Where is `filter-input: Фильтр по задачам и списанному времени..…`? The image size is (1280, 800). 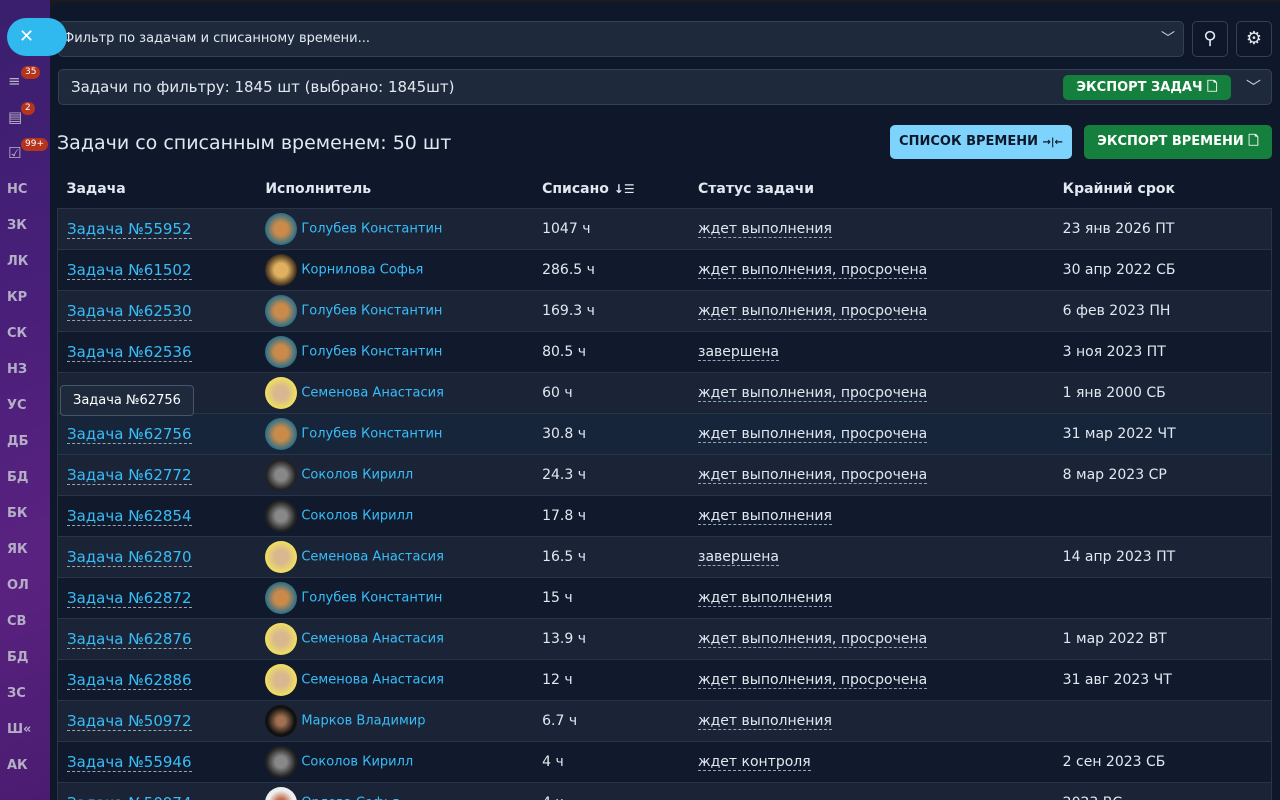 filter-input: Фильтр по задачам и списанному времени..… is located at coordinates (621, 39).